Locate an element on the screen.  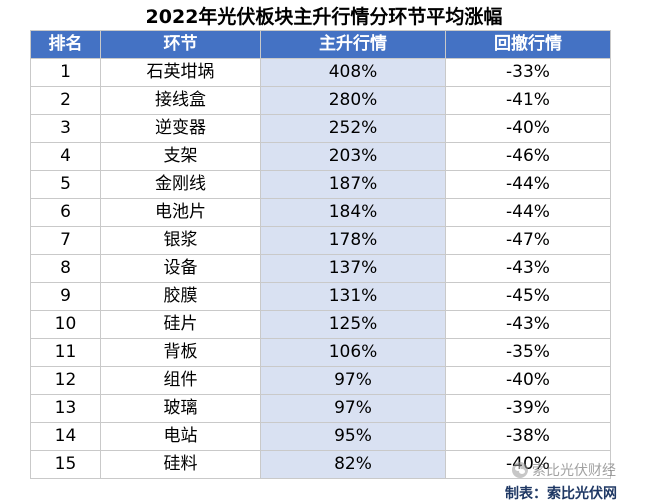
table-row: 6 电池片 184% -44% is located at coordinates (320, 212).